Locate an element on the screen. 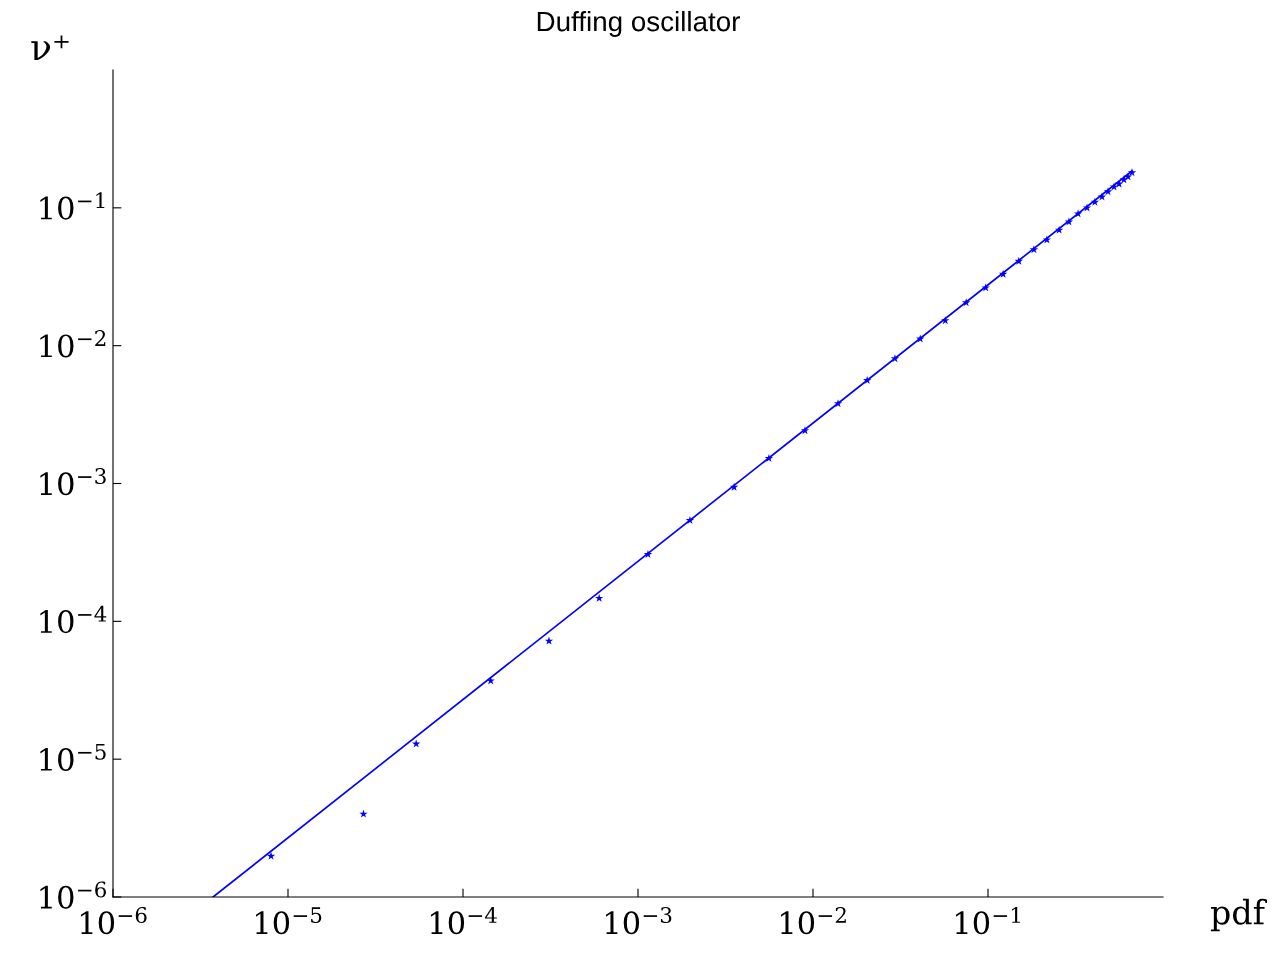 Image resolution: width=1275 pixels, height=961 pixels. x-axis-title: pdf is located at coordinates (1238, 915).